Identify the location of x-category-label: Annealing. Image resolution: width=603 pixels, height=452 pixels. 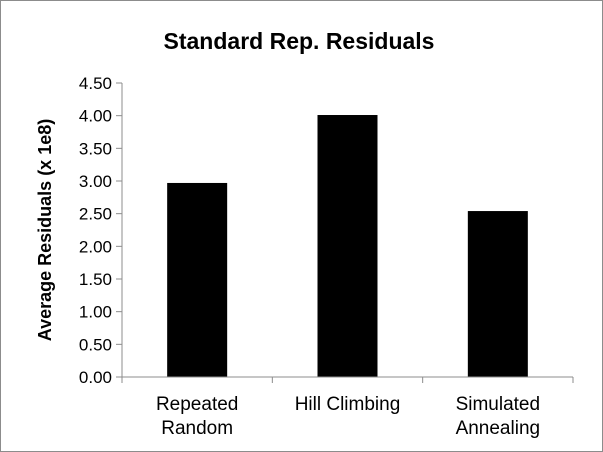
(498, 428).